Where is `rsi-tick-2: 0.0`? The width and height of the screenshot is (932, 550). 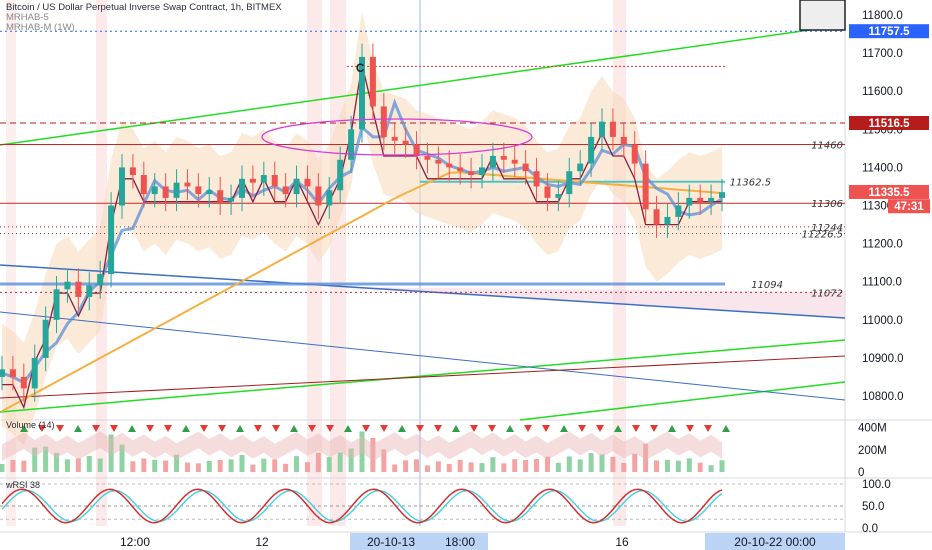 rsi-tick-2: 0.0 is located at coordinates (870, 529).